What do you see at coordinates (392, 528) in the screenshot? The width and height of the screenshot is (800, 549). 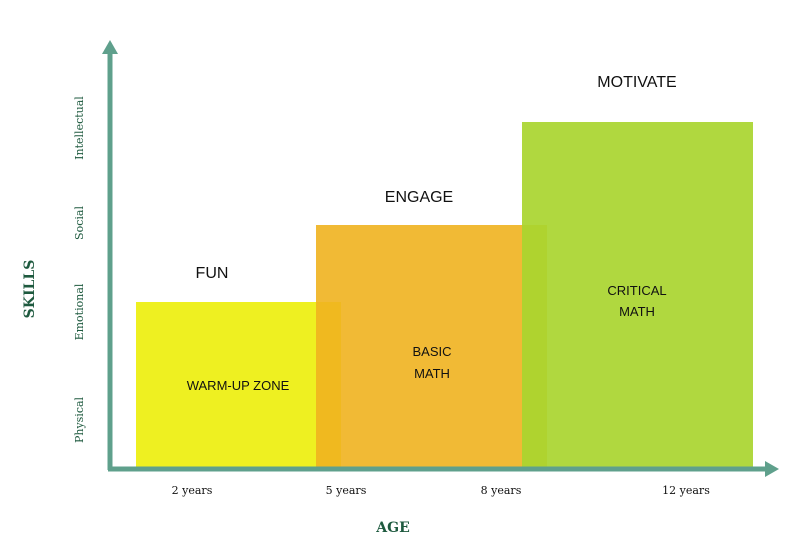 I see `x-axis-title: AGE` at bounding box center [392, 528].